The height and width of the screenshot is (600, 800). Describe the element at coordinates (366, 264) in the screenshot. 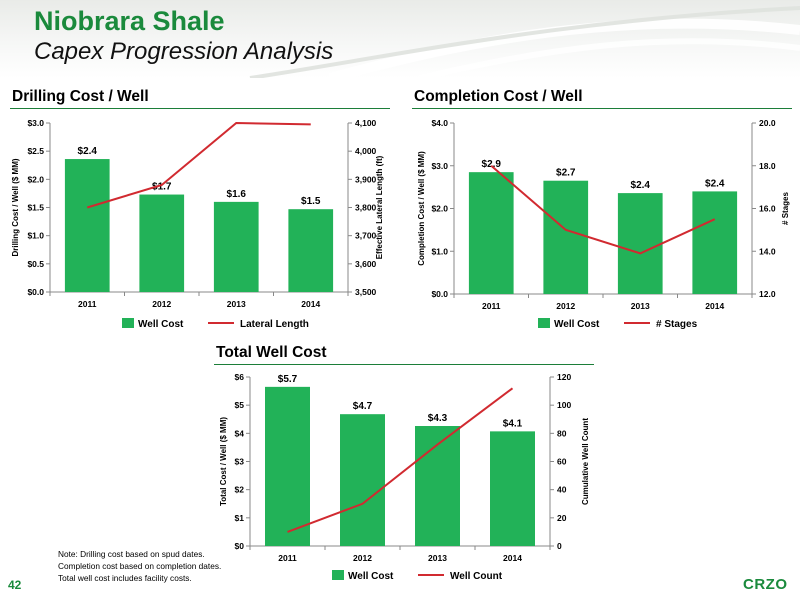

I see `y2-tick-label: 3,600` at that location.